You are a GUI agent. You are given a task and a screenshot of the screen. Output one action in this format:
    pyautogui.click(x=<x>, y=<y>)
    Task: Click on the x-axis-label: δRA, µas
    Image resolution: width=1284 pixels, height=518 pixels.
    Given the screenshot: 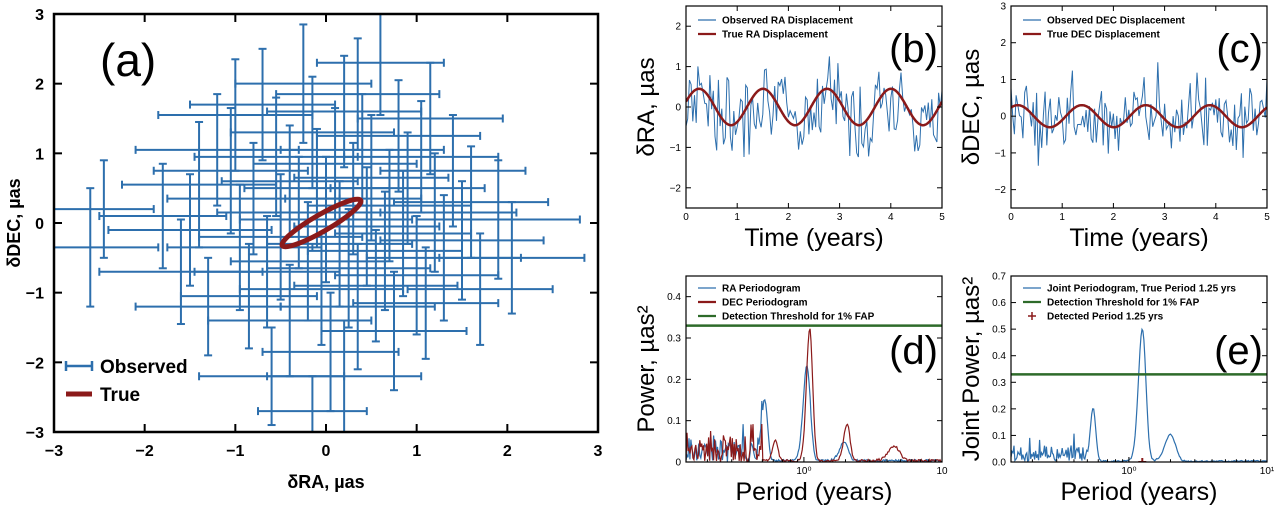 What is the action you would take?
    pyautogui.click(x=325, y=482)
    